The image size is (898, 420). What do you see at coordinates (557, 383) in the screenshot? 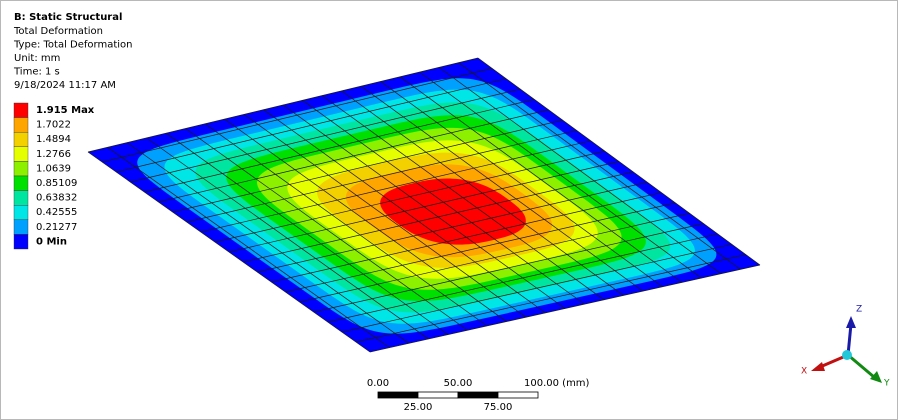
I see `scale-label: 100.00 (mm)` at bounding box center [557, 383].